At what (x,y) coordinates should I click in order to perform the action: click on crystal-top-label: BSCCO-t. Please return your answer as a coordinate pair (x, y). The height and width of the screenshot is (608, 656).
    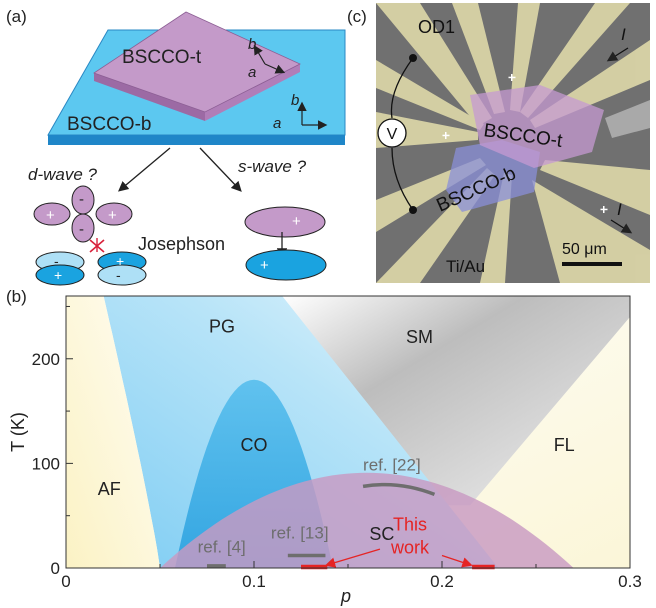
    Looking at the image, I should click on (162, 57).